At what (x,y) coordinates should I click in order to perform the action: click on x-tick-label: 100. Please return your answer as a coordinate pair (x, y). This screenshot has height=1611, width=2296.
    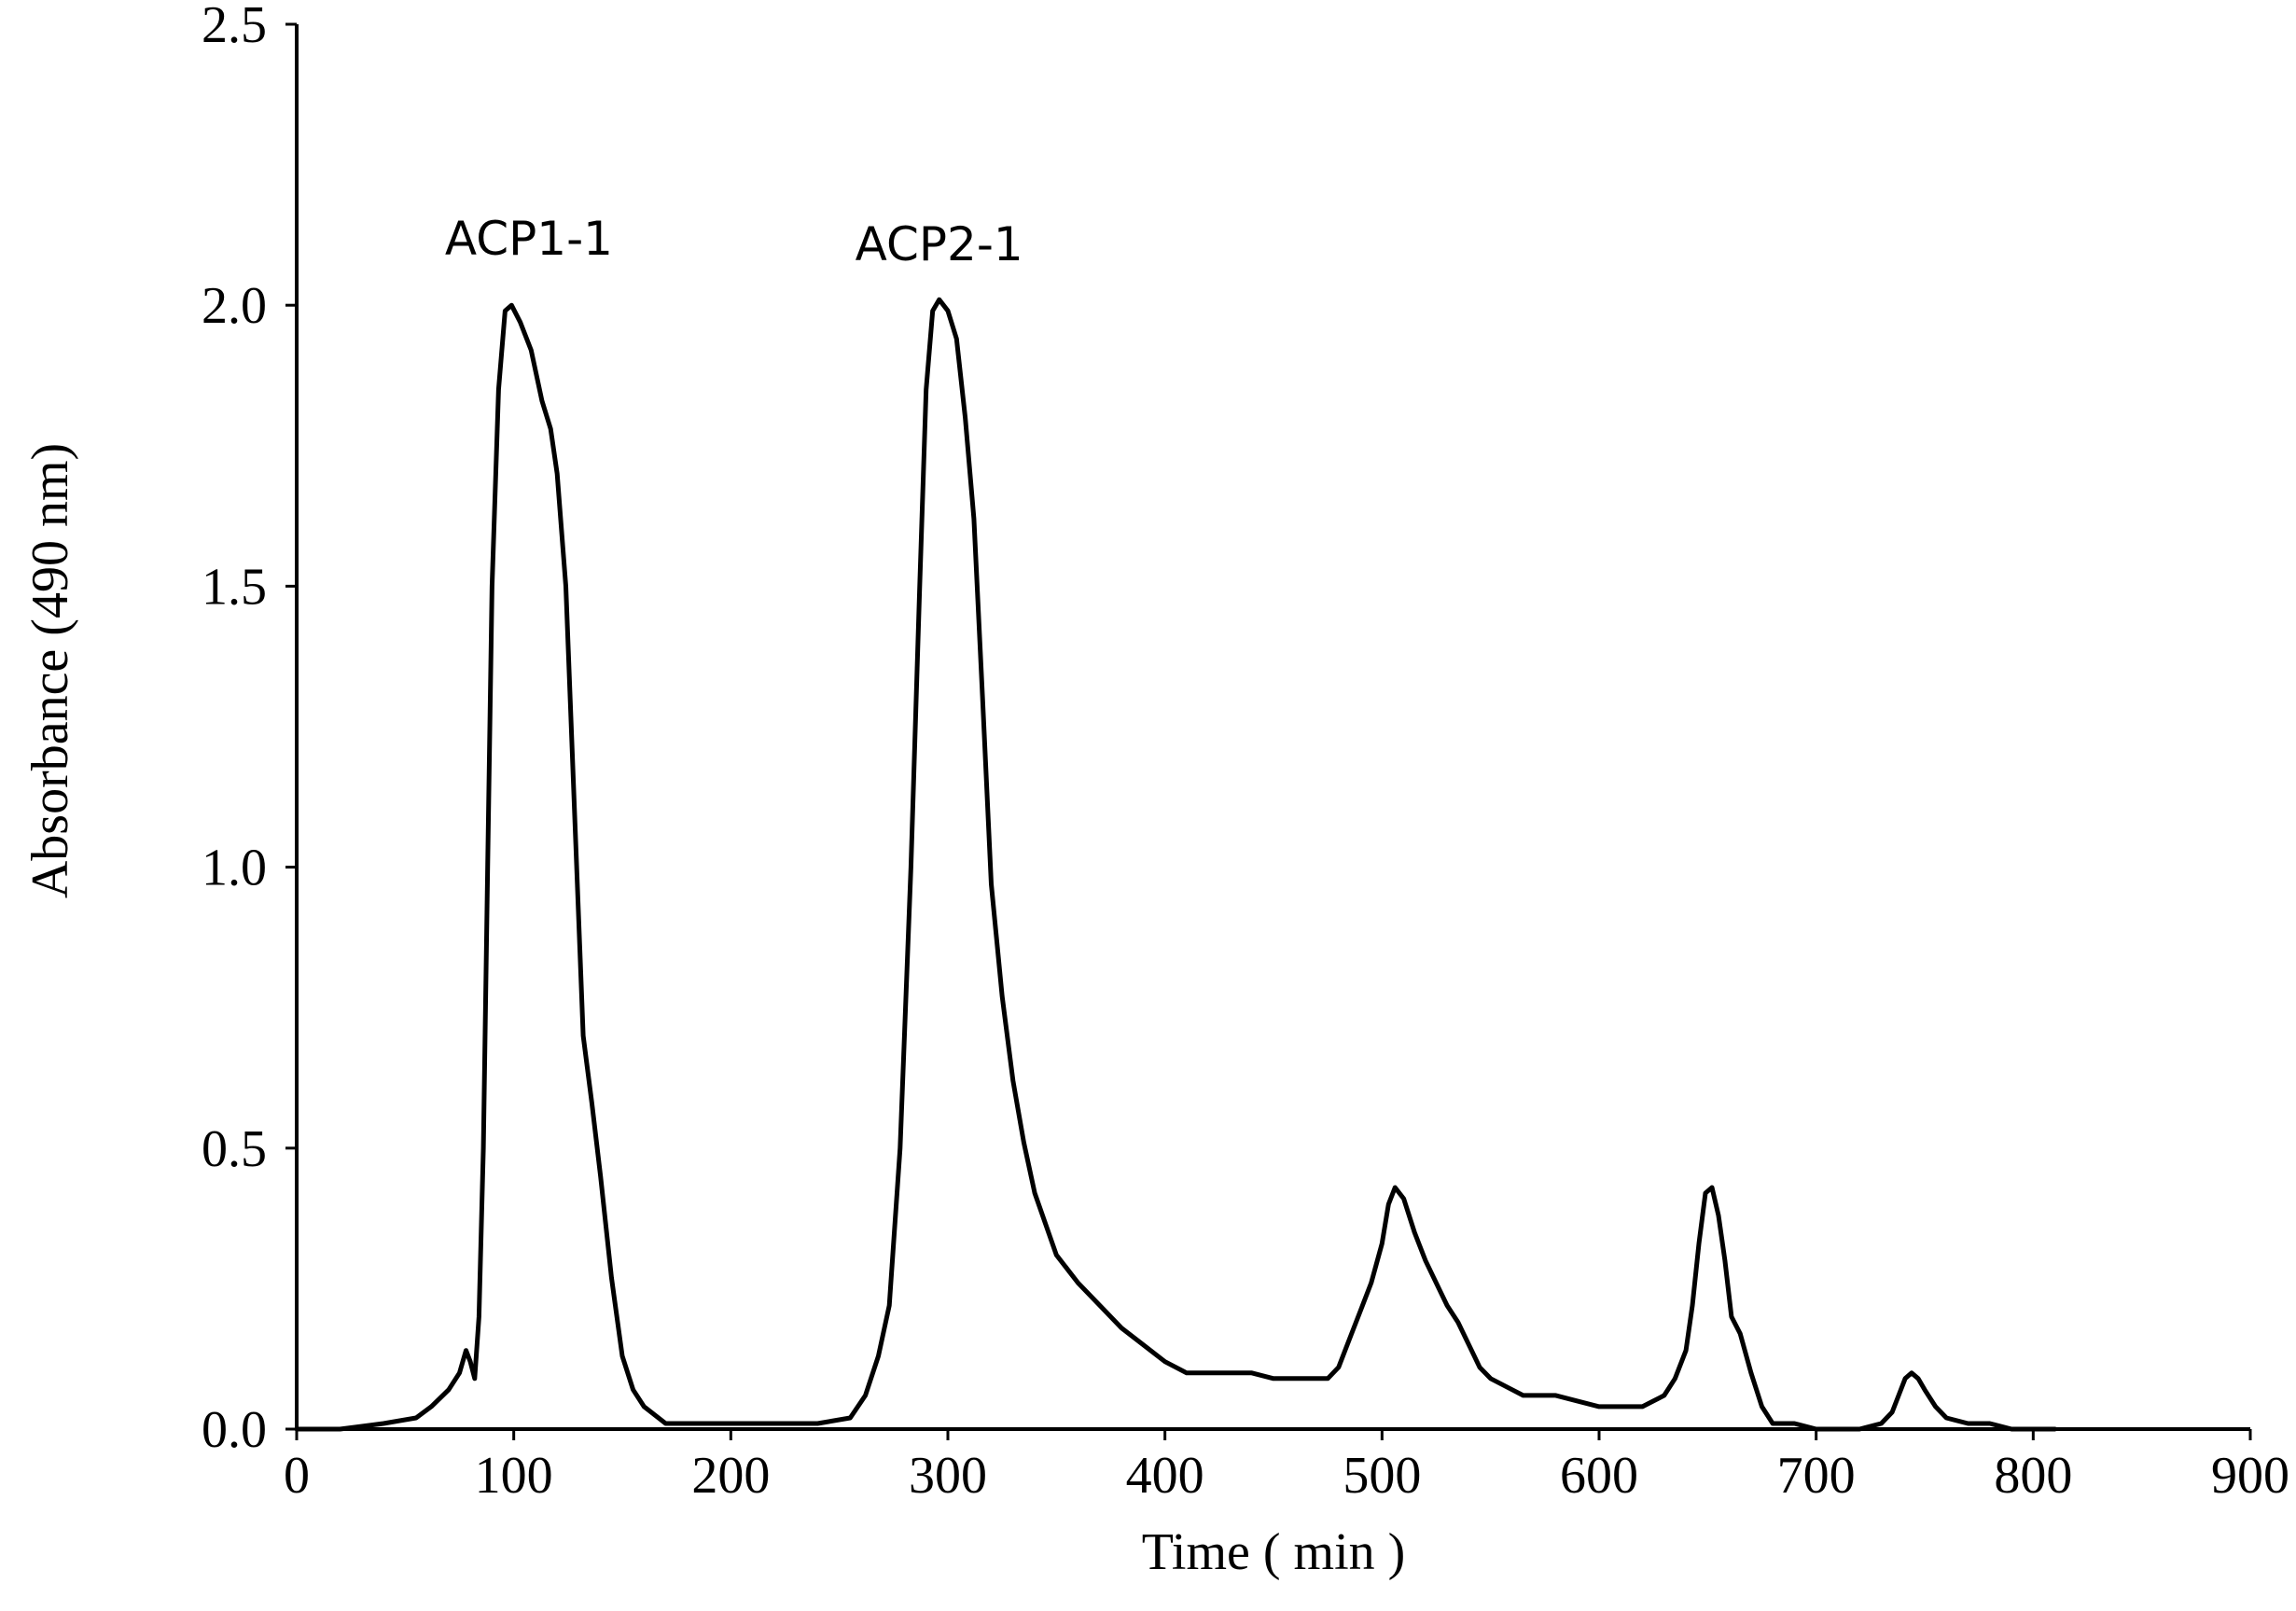
    Looking at the image, I should click on (514, 1476).